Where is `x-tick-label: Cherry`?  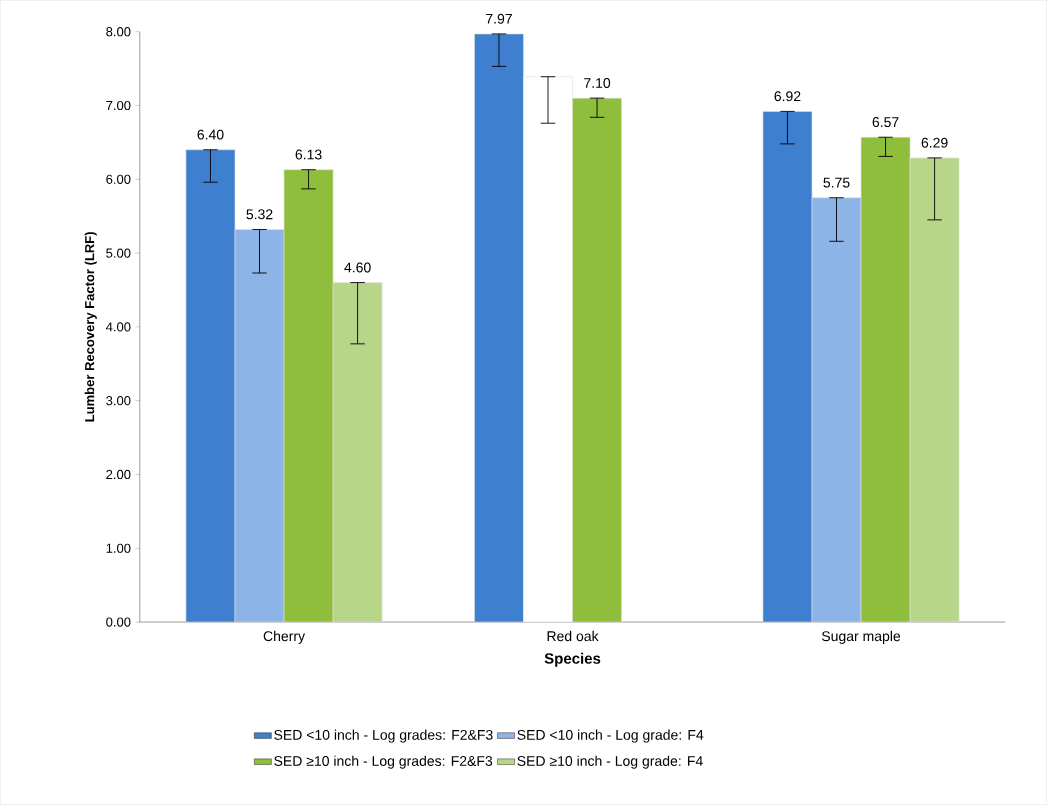 x-tick-label: Cherry is located at coordinates (284, 637).